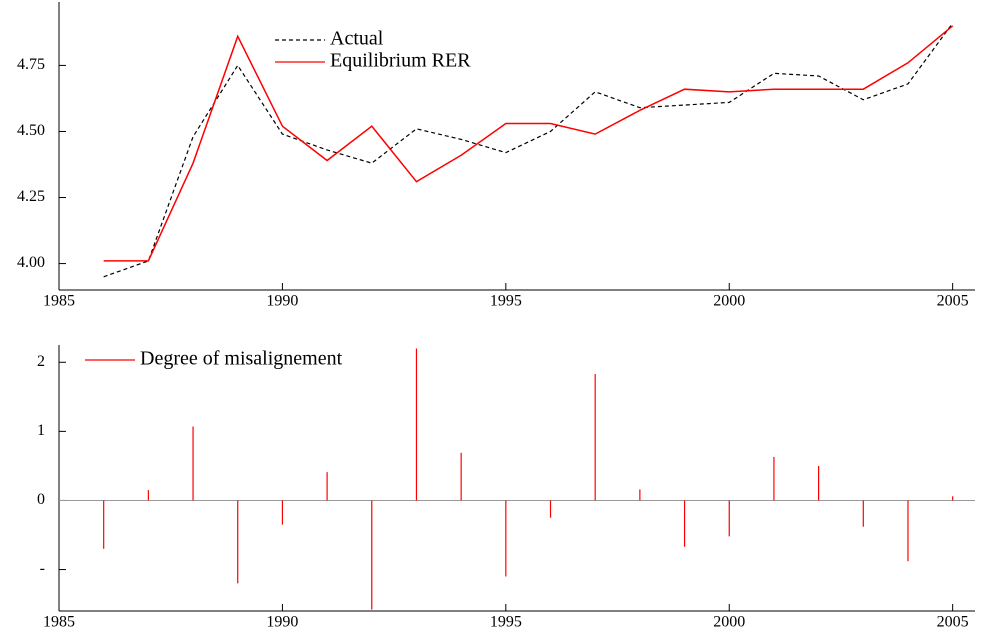 This screenshot has width=990, height=637. Describe the element at coordinates (357, 39) in the screenshot. I see `legend-label: Actual` at that location.